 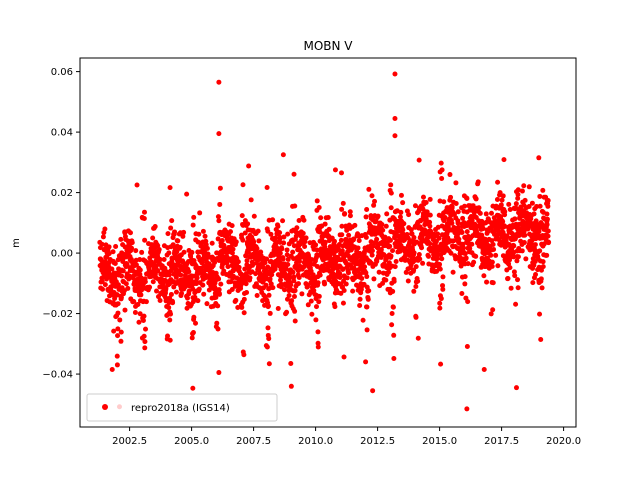 I want to click on x-tick-label: 2020.0, so click(x=563, y=441).